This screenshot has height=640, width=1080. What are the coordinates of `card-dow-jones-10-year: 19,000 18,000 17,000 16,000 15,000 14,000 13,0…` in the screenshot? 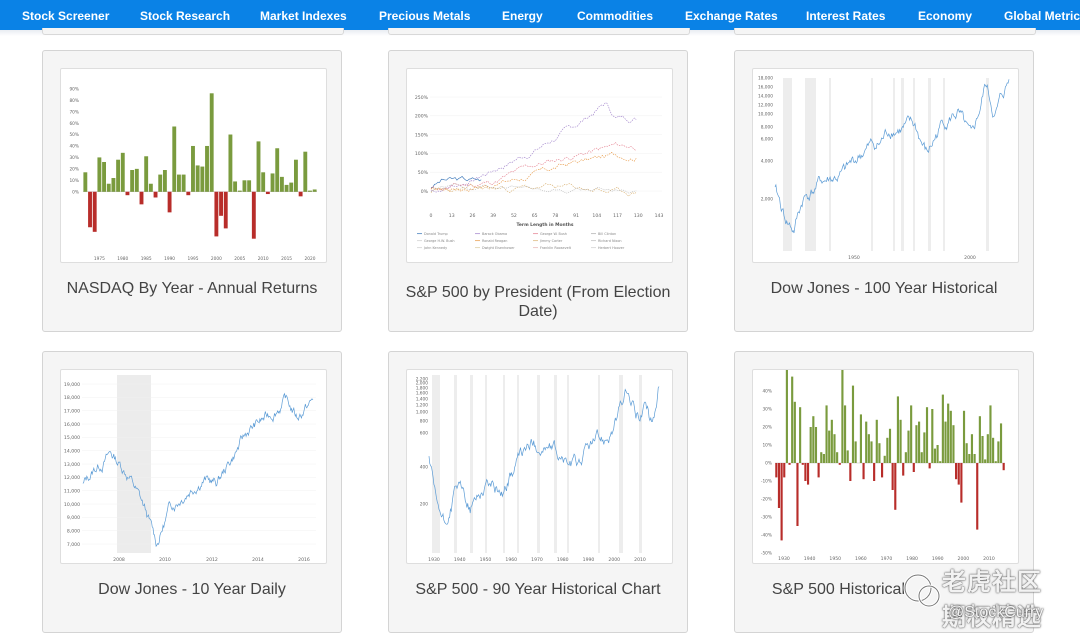 It's located at (192, 492).